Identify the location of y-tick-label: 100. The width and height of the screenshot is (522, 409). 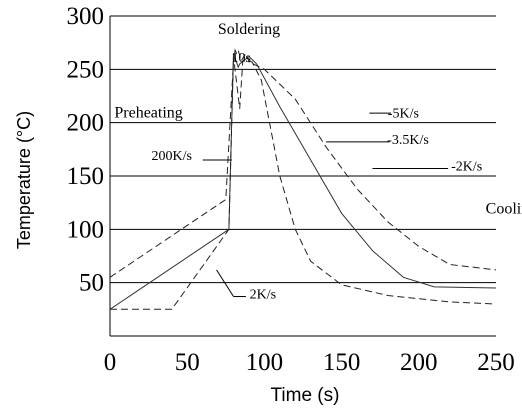
(86, 229).